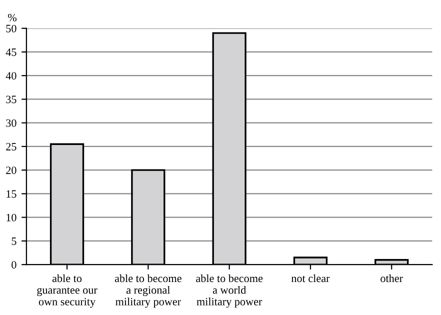  Describe the element at coordinates (11, 218) in the screenshot. I see `y-tick-label: 10` at that location.